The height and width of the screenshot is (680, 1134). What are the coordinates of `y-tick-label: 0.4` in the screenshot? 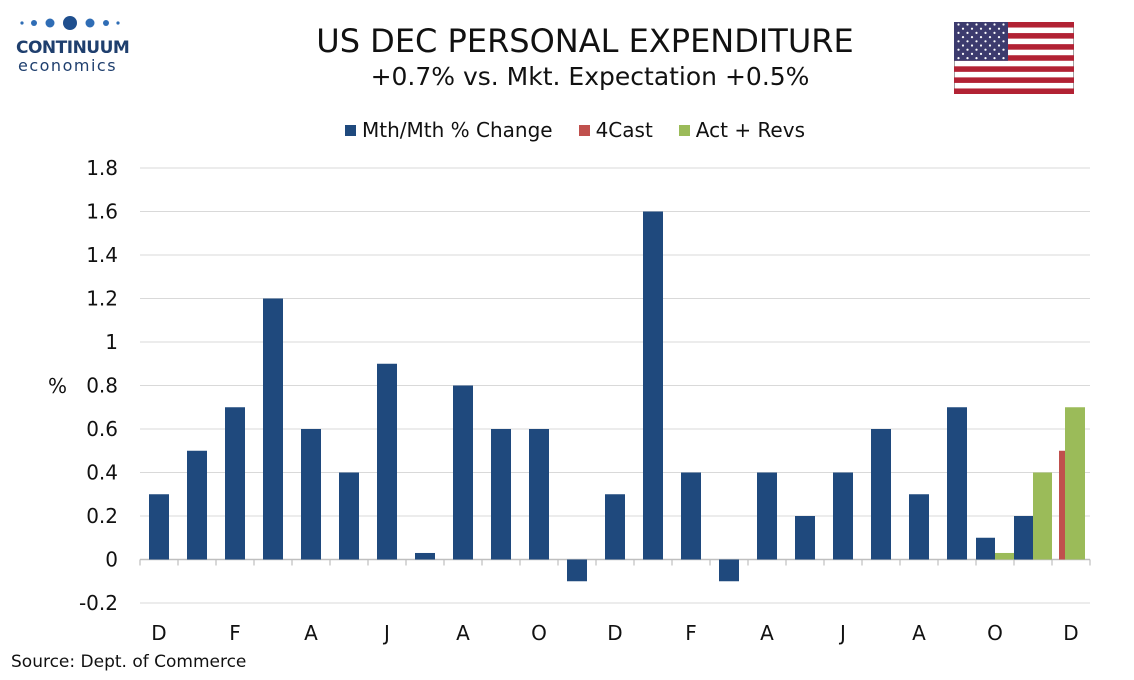 It's located at (102, 473).